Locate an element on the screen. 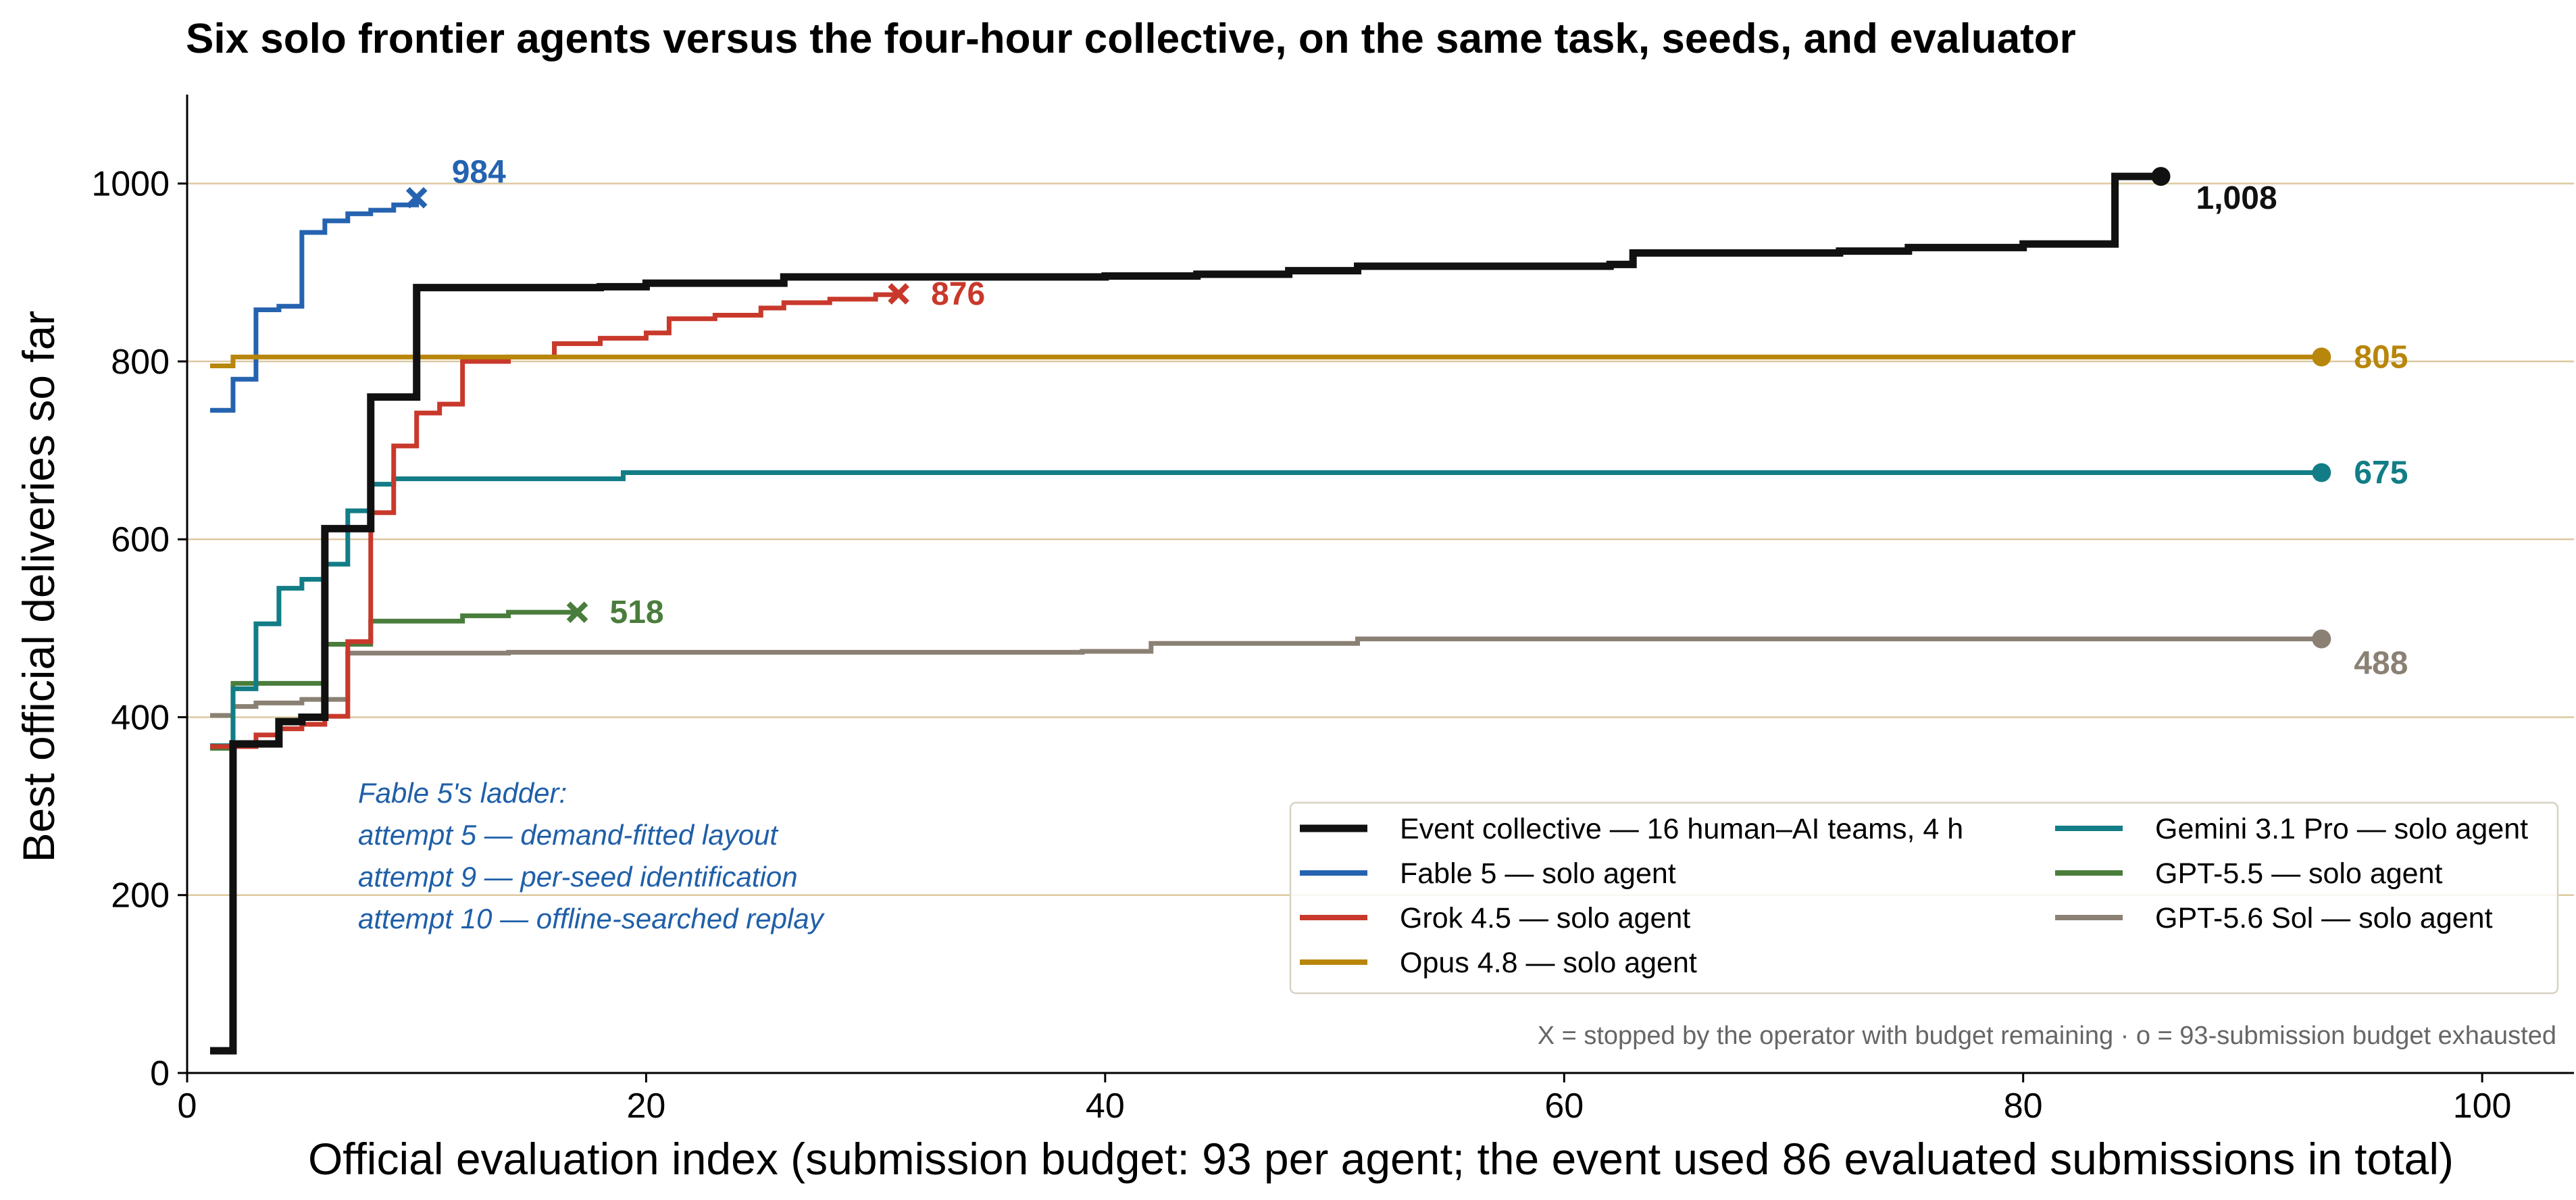 The width and height of the screenshot is (2576, 1200). legend-label-1: Fable 5 — solo agent is located at coordinates (1538, 873).